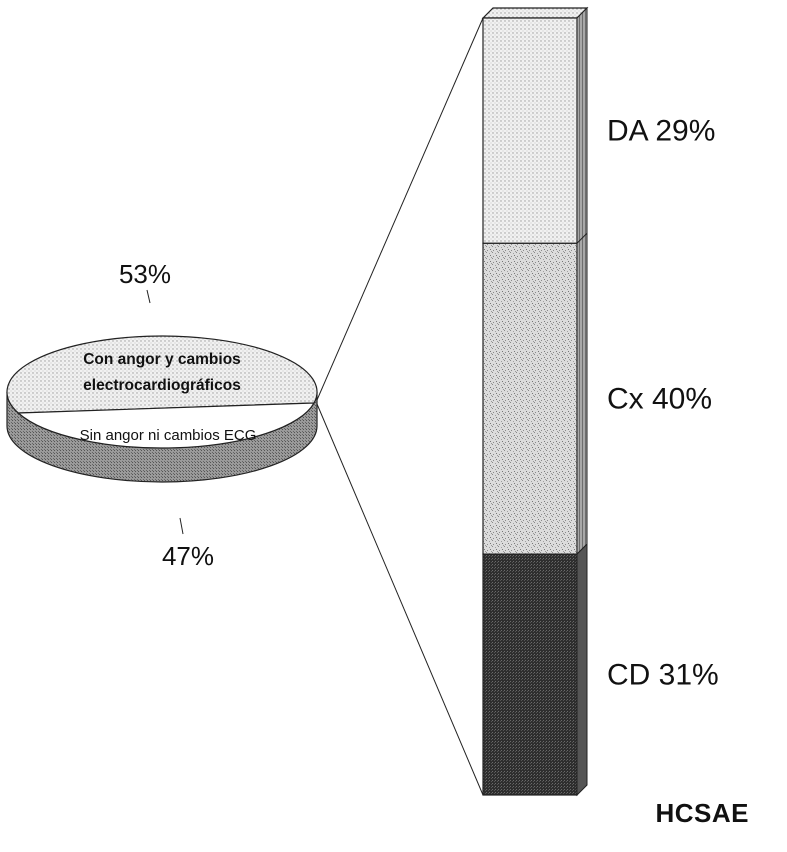  Describe the element at coordinates (162, 374) in the screenshot. I see `pie-slice-angor` at that location.